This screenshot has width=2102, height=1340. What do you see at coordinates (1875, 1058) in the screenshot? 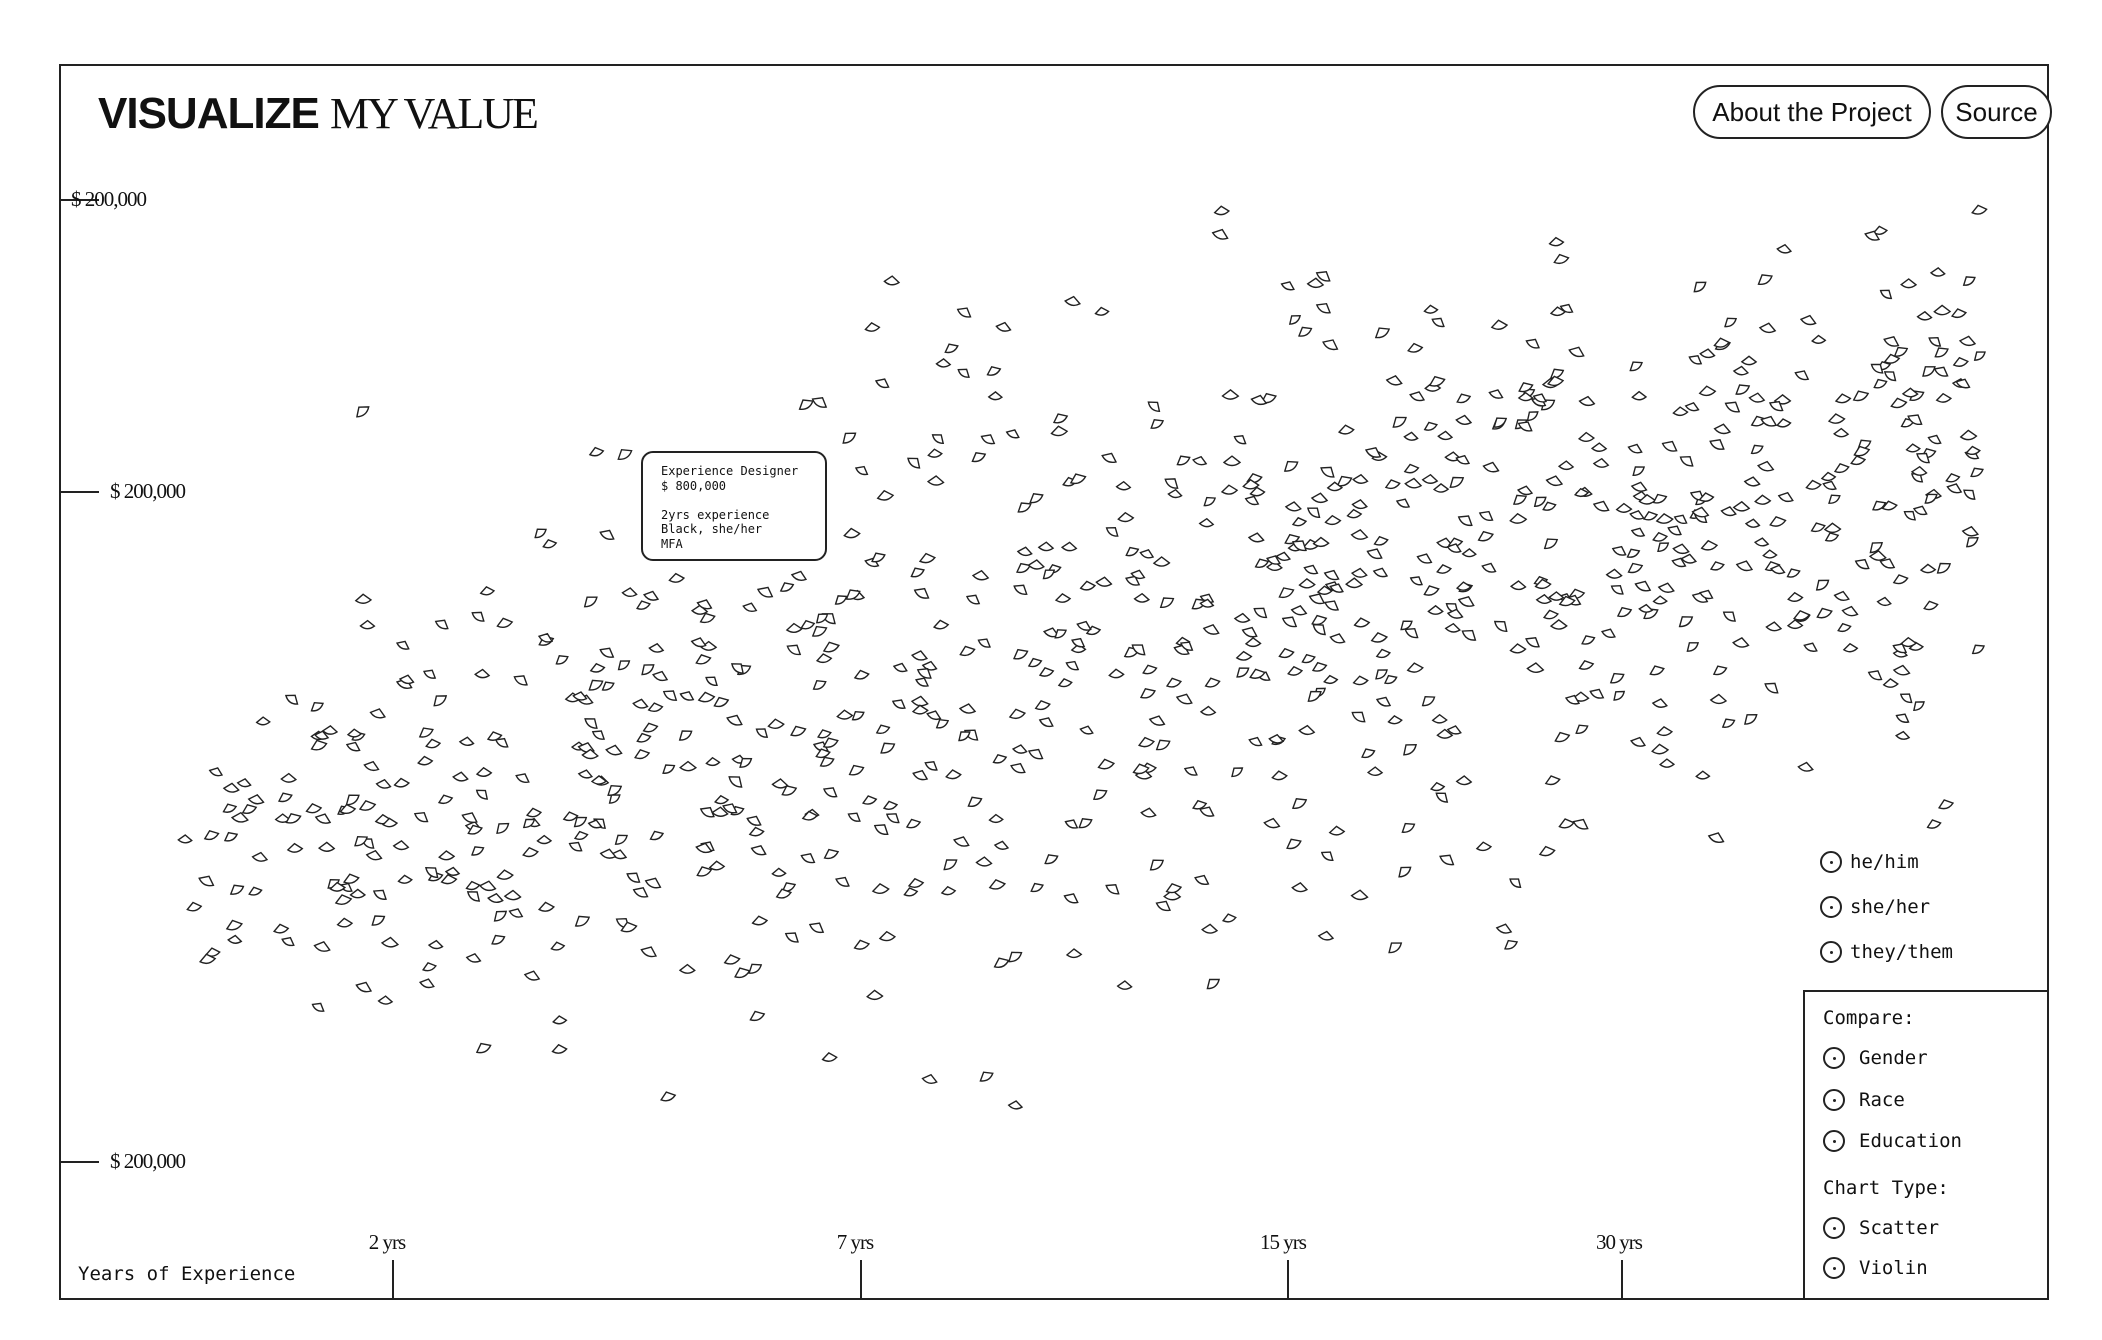
I see `compare-option-gender: Gender` at bounding box center [1875, 1058].